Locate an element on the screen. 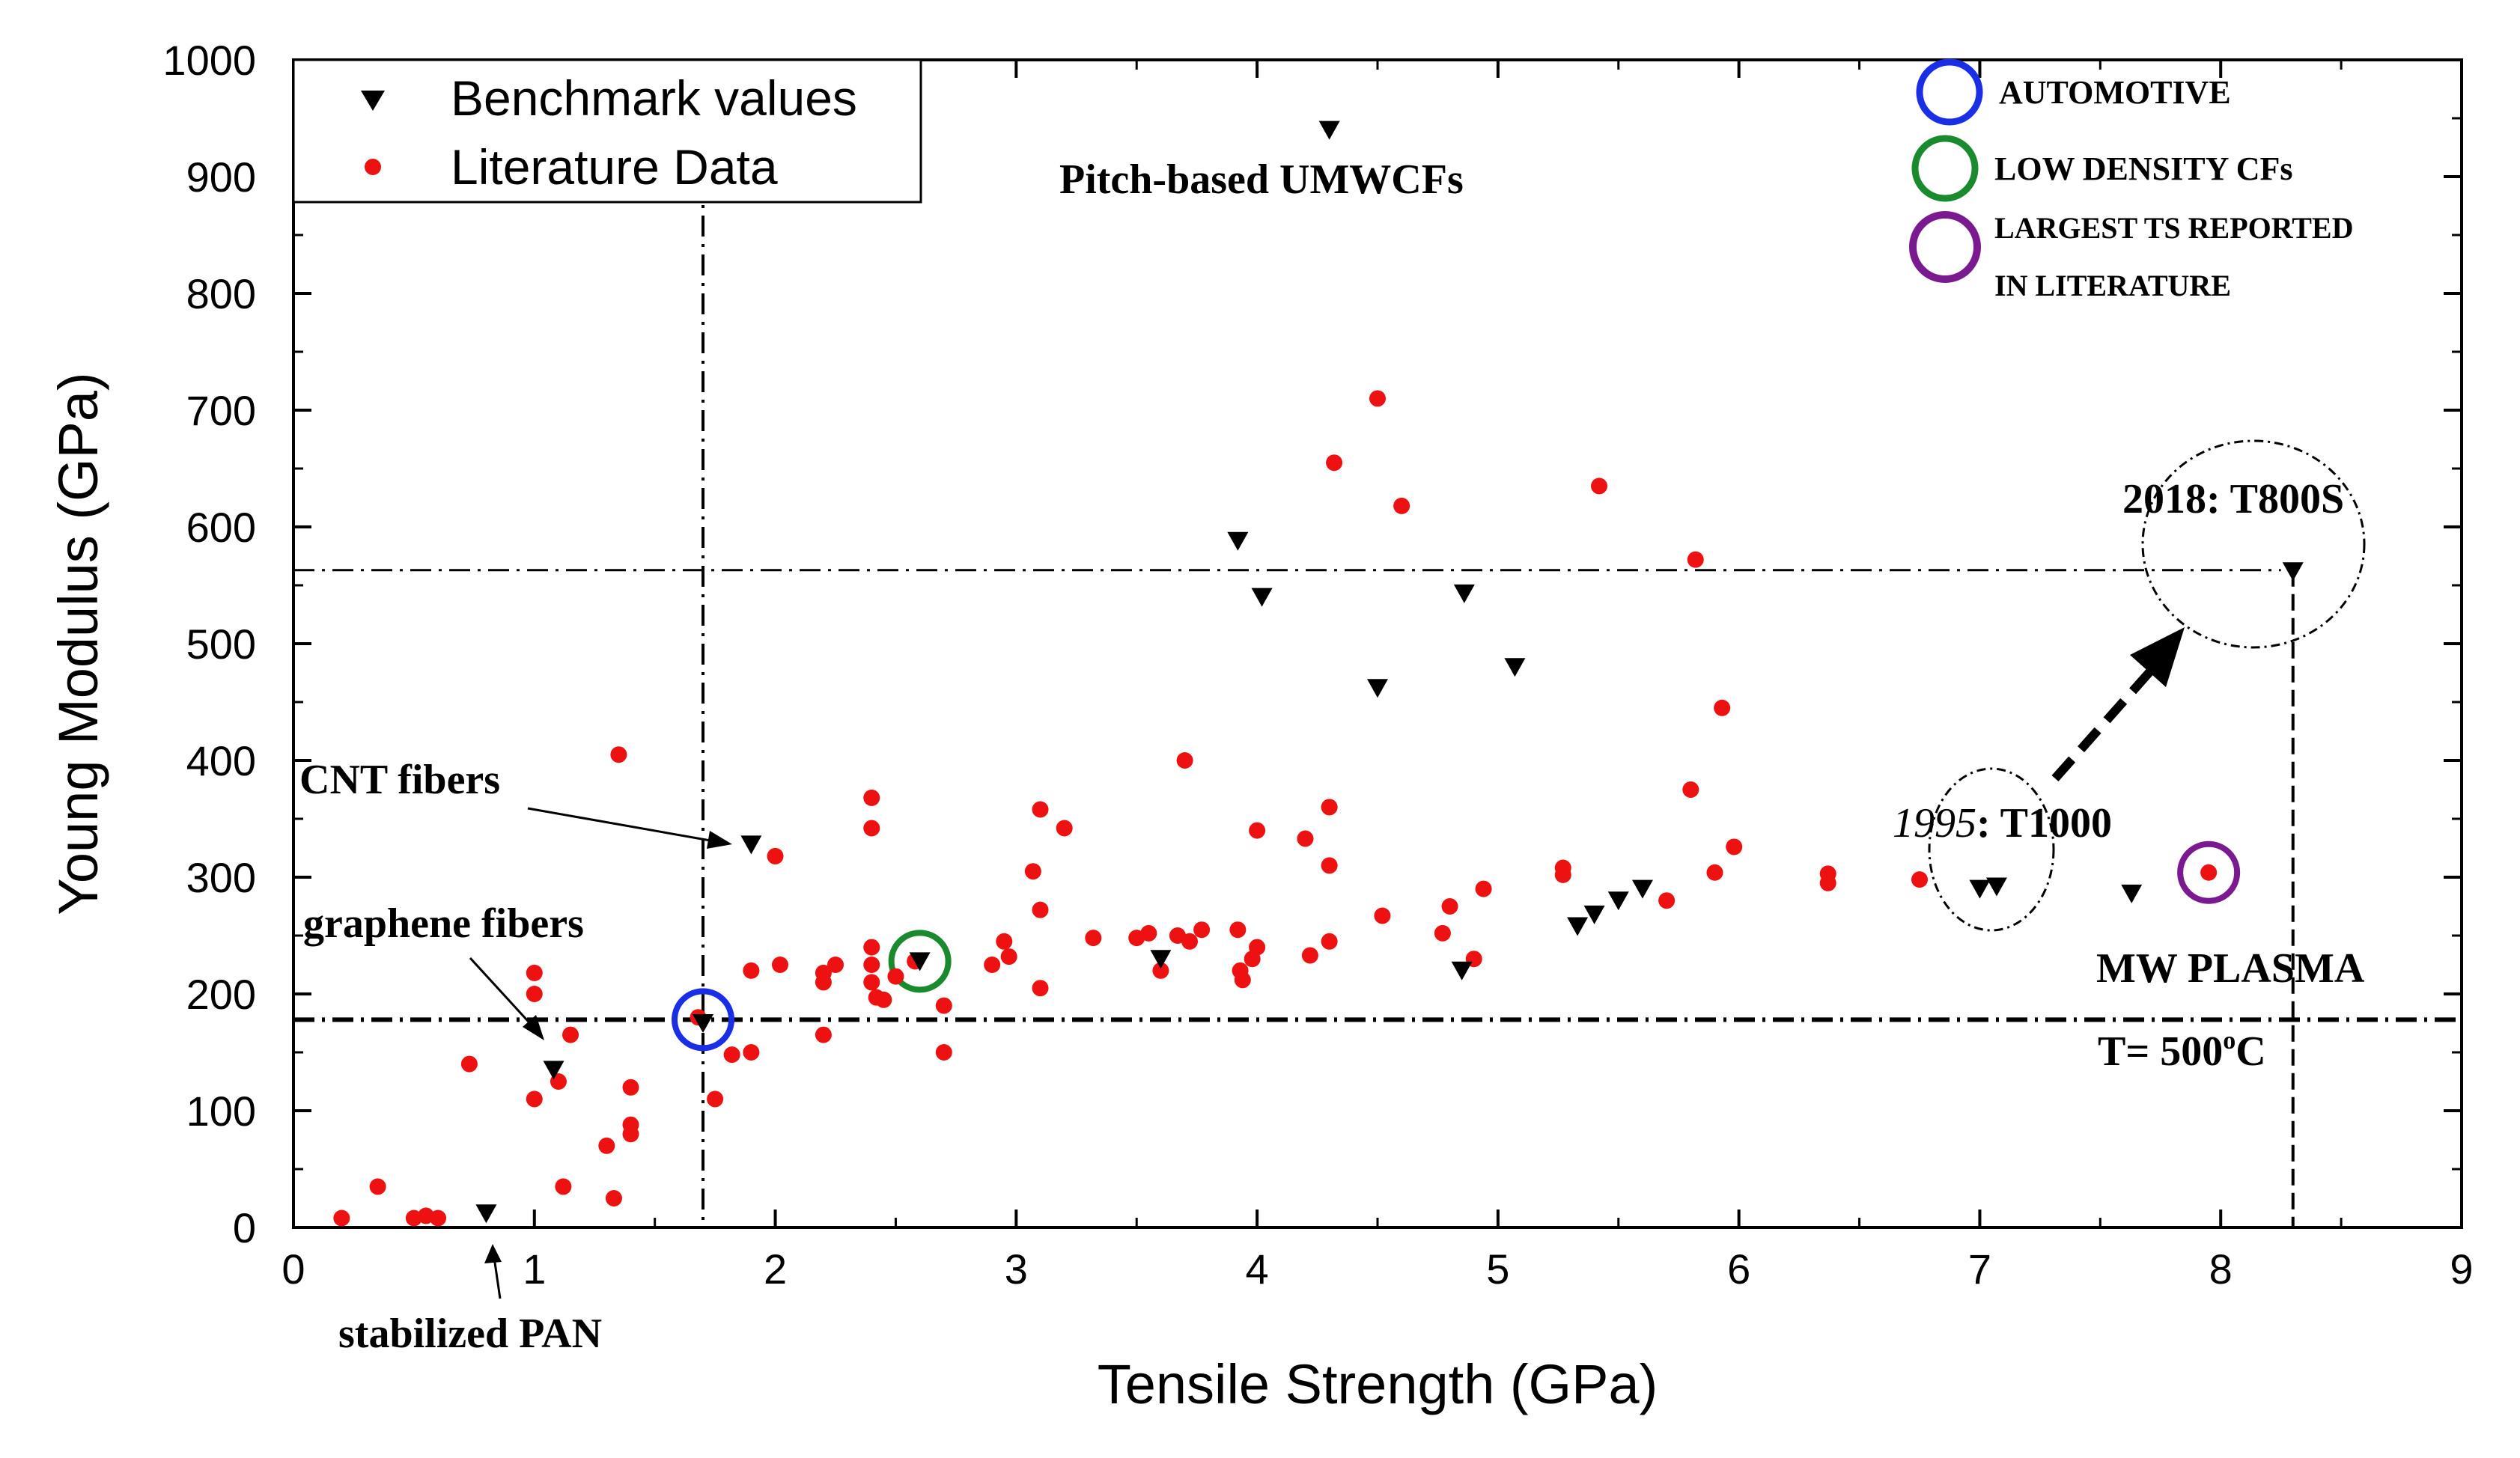 This screenshot has width=2520, height=1458. legend: Benchmark values Literature Data is located at coordinates (607, 131).